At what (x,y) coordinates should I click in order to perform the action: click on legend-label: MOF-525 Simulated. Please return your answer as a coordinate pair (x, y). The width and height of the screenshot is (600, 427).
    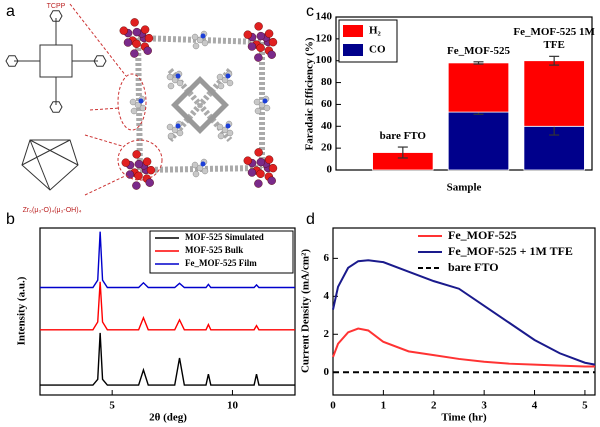
    Looking at the image, I should click on (224, 237).